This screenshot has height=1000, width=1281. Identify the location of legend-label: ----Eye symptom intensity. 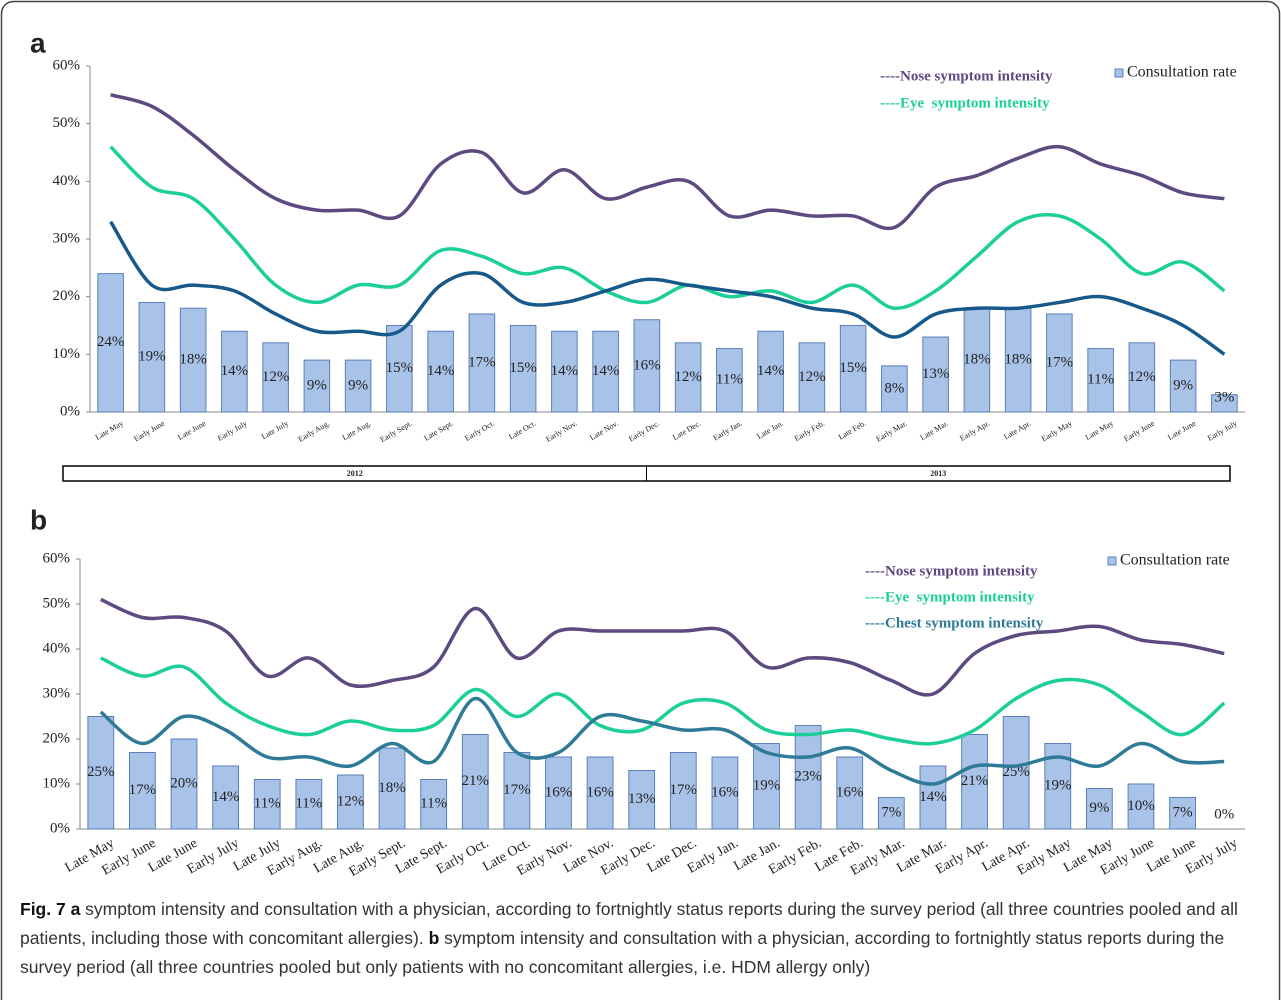
(950, 597).